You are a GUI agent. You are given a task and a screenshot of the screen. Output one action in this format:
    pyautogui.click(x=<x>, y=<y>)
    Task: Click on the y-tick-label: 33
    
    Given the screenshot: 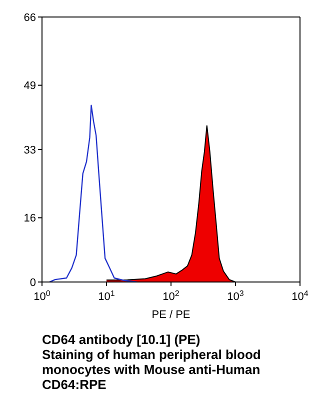 What is the action you would take?
    pyautogui.click(x=30, y=150)
    